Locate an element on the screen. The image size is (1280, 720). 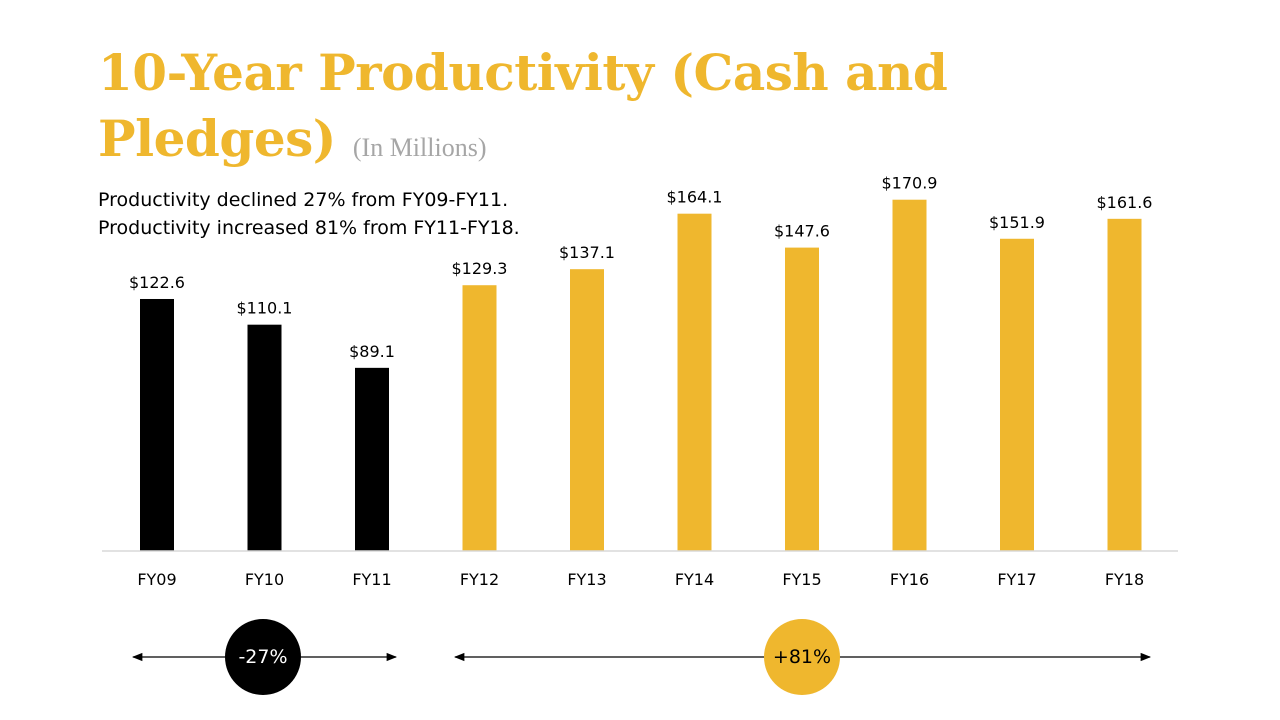
x-tick-fy13: FY13 is located at coordinates (586, 579).